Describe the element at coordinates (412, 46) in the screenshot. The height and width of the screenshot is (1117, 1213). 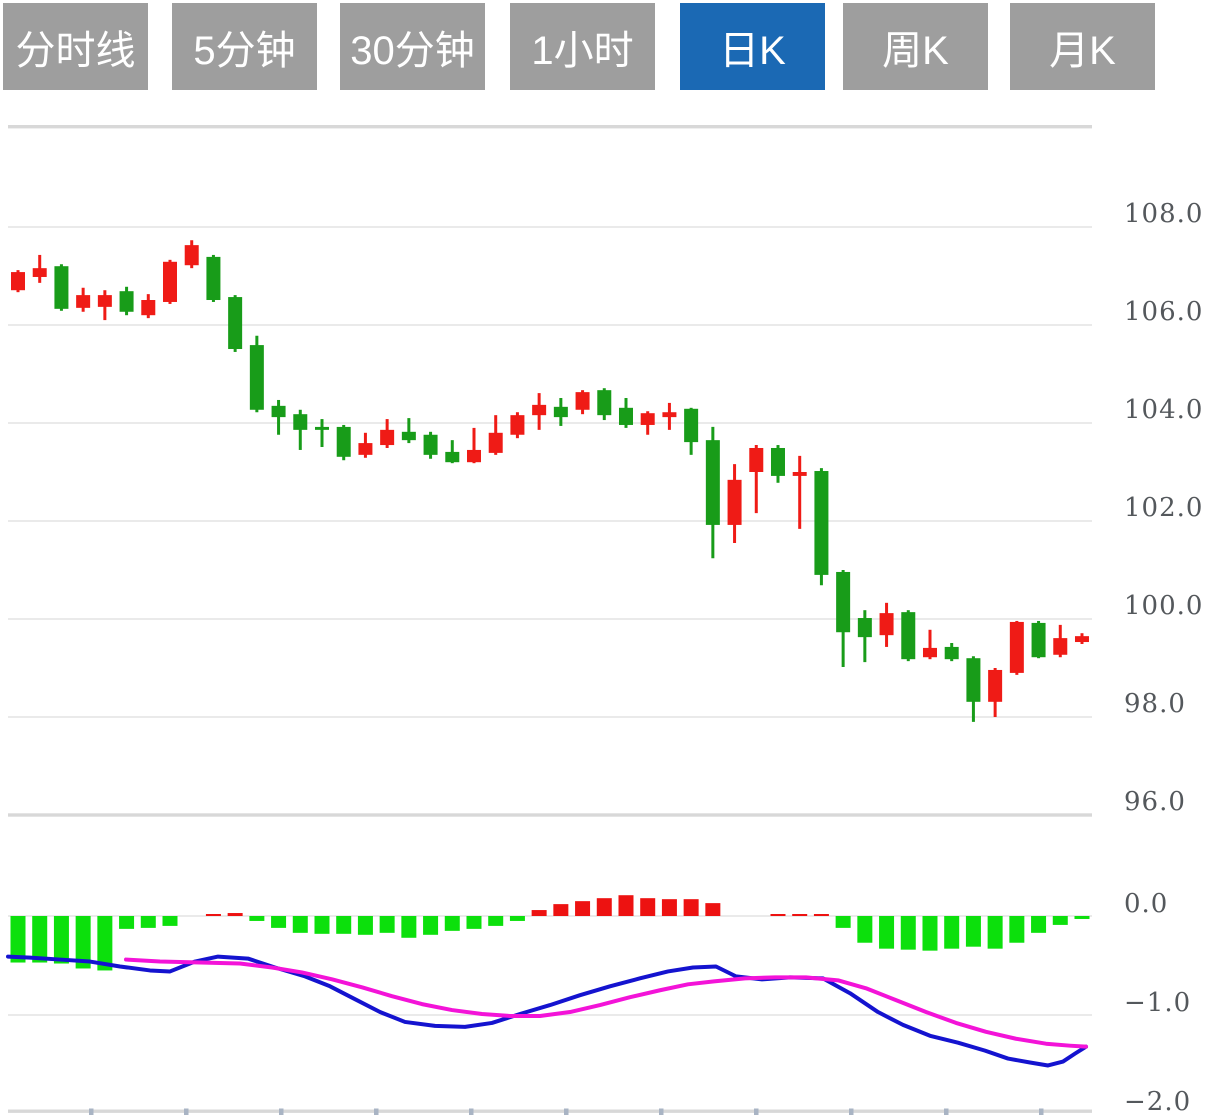
I see `tab-30min: 30分钟` at that location.